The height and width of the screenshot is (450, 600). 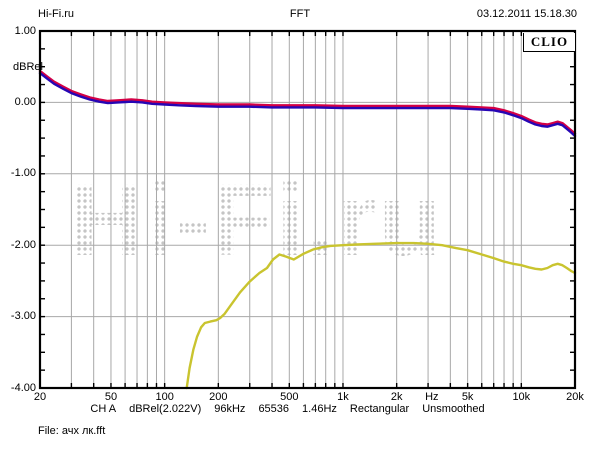 What do you see at coordinates (56, 14) in the screenshot?
I see `site-label: Hi-Fi.ru` at bounding box center [56, 14].